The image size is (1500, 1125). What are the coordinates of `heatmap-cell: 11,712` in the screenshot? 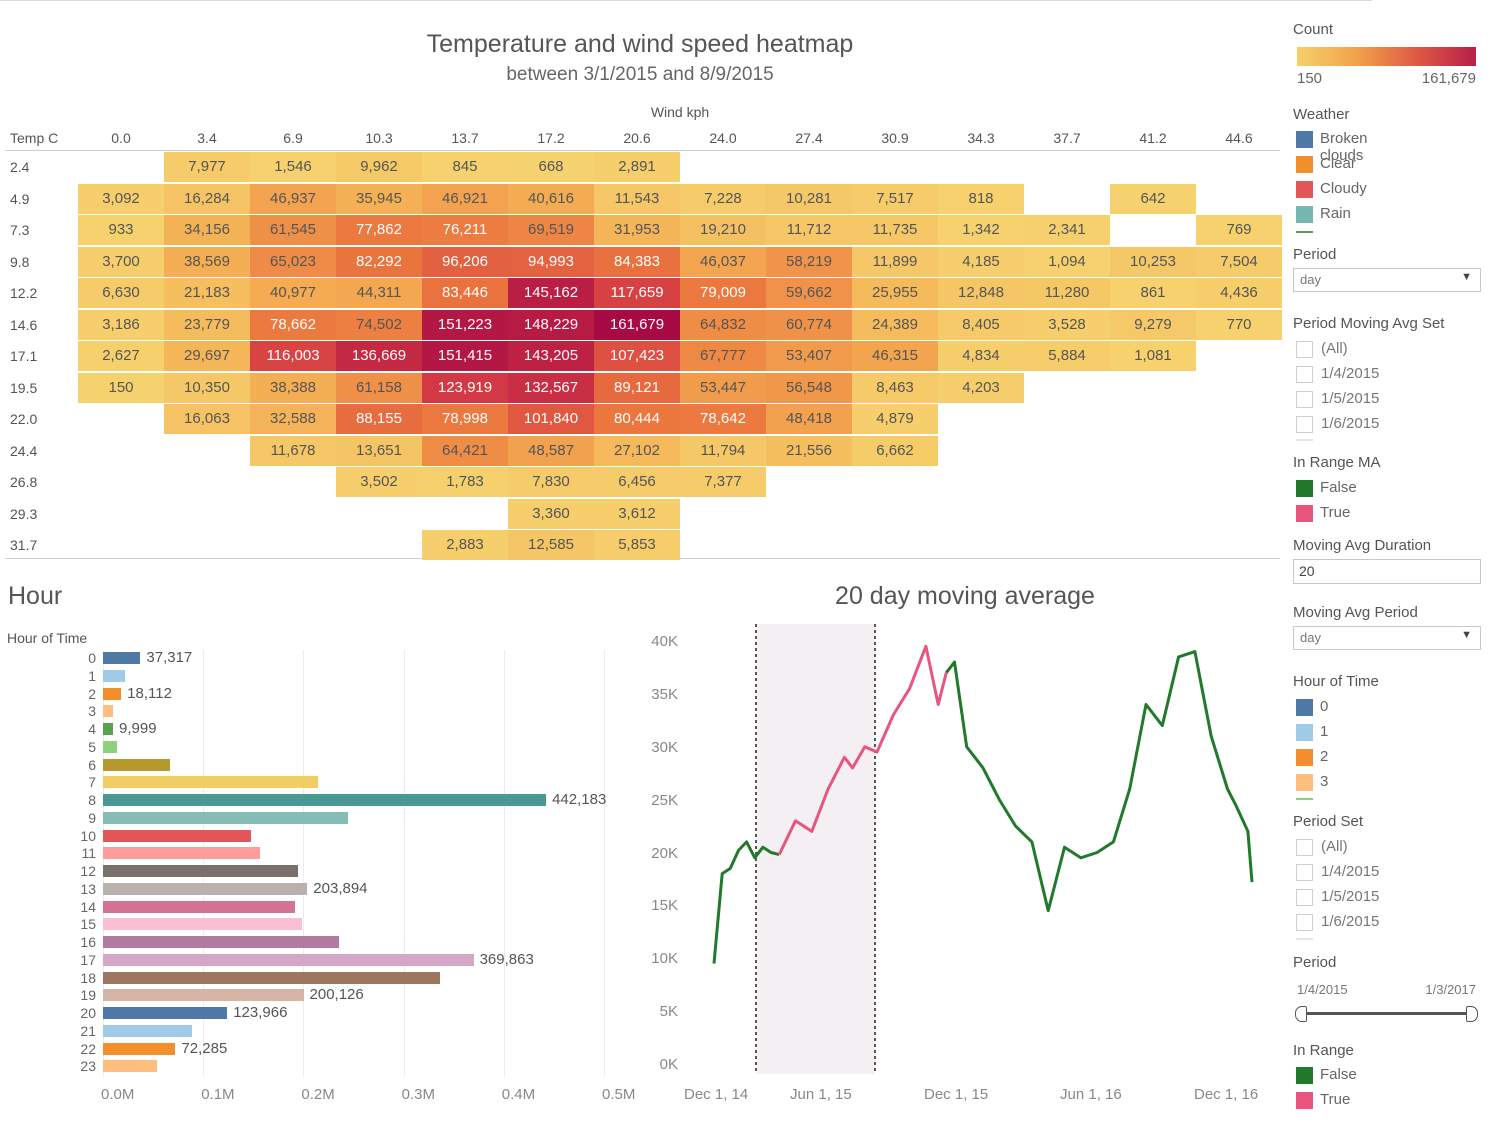 It's located at (809, 230).